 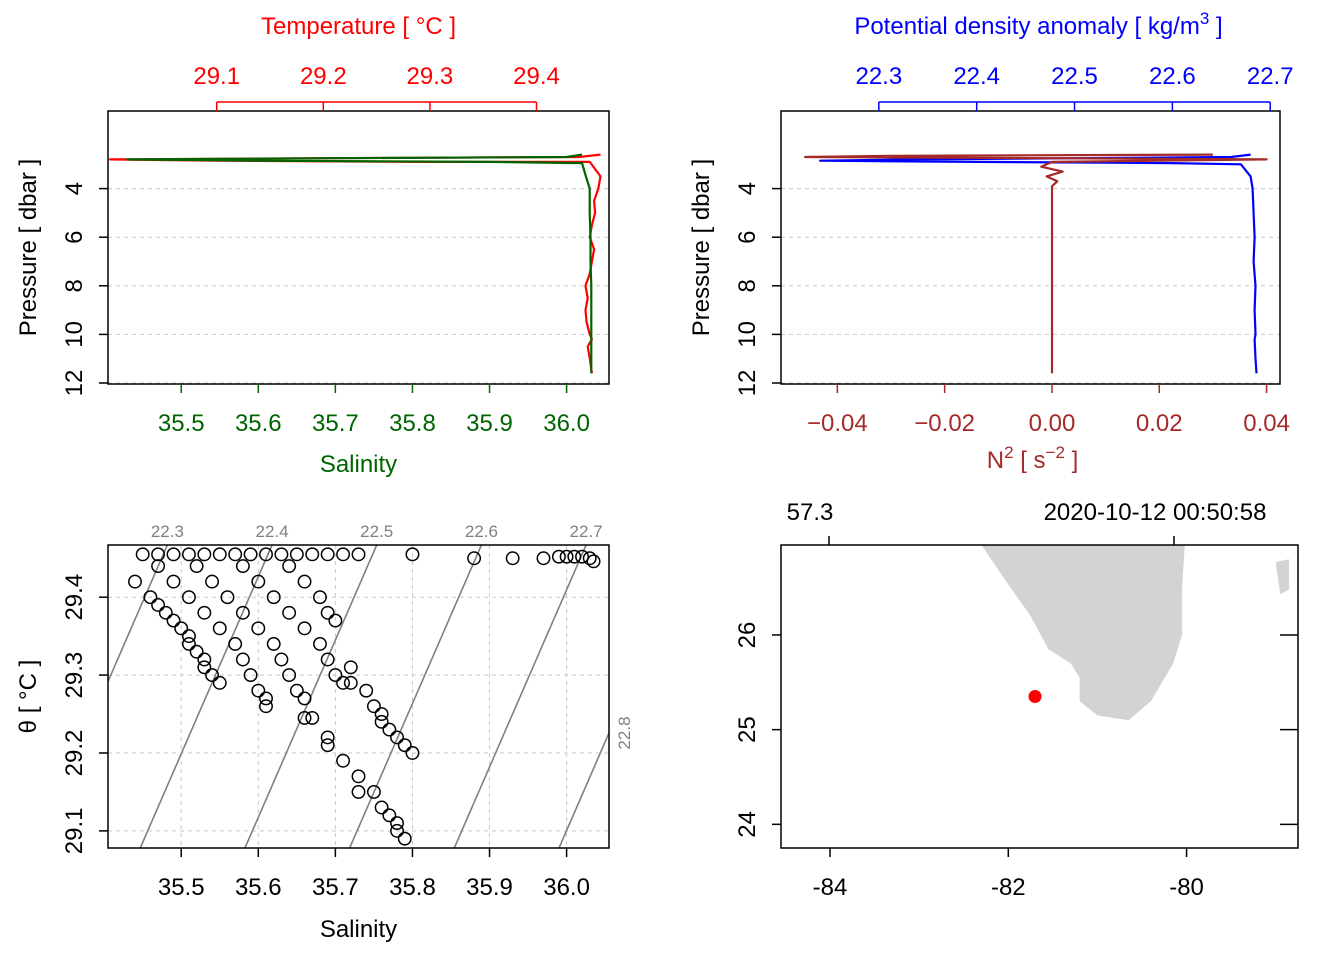 What do you see at coordinates (358, 26) in the screenshot?
I see `temperature-axis-title: Temperature [ °C ]` at bounding box center [358, 26].